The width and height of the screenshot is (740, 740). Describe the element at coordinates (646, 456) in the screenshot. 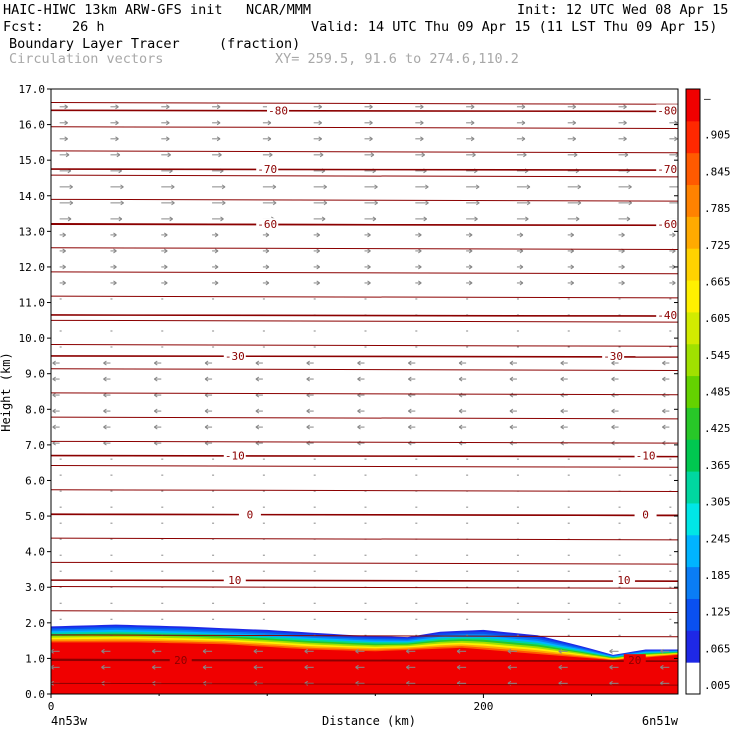

I see `isotherm-label: -10` at that location.